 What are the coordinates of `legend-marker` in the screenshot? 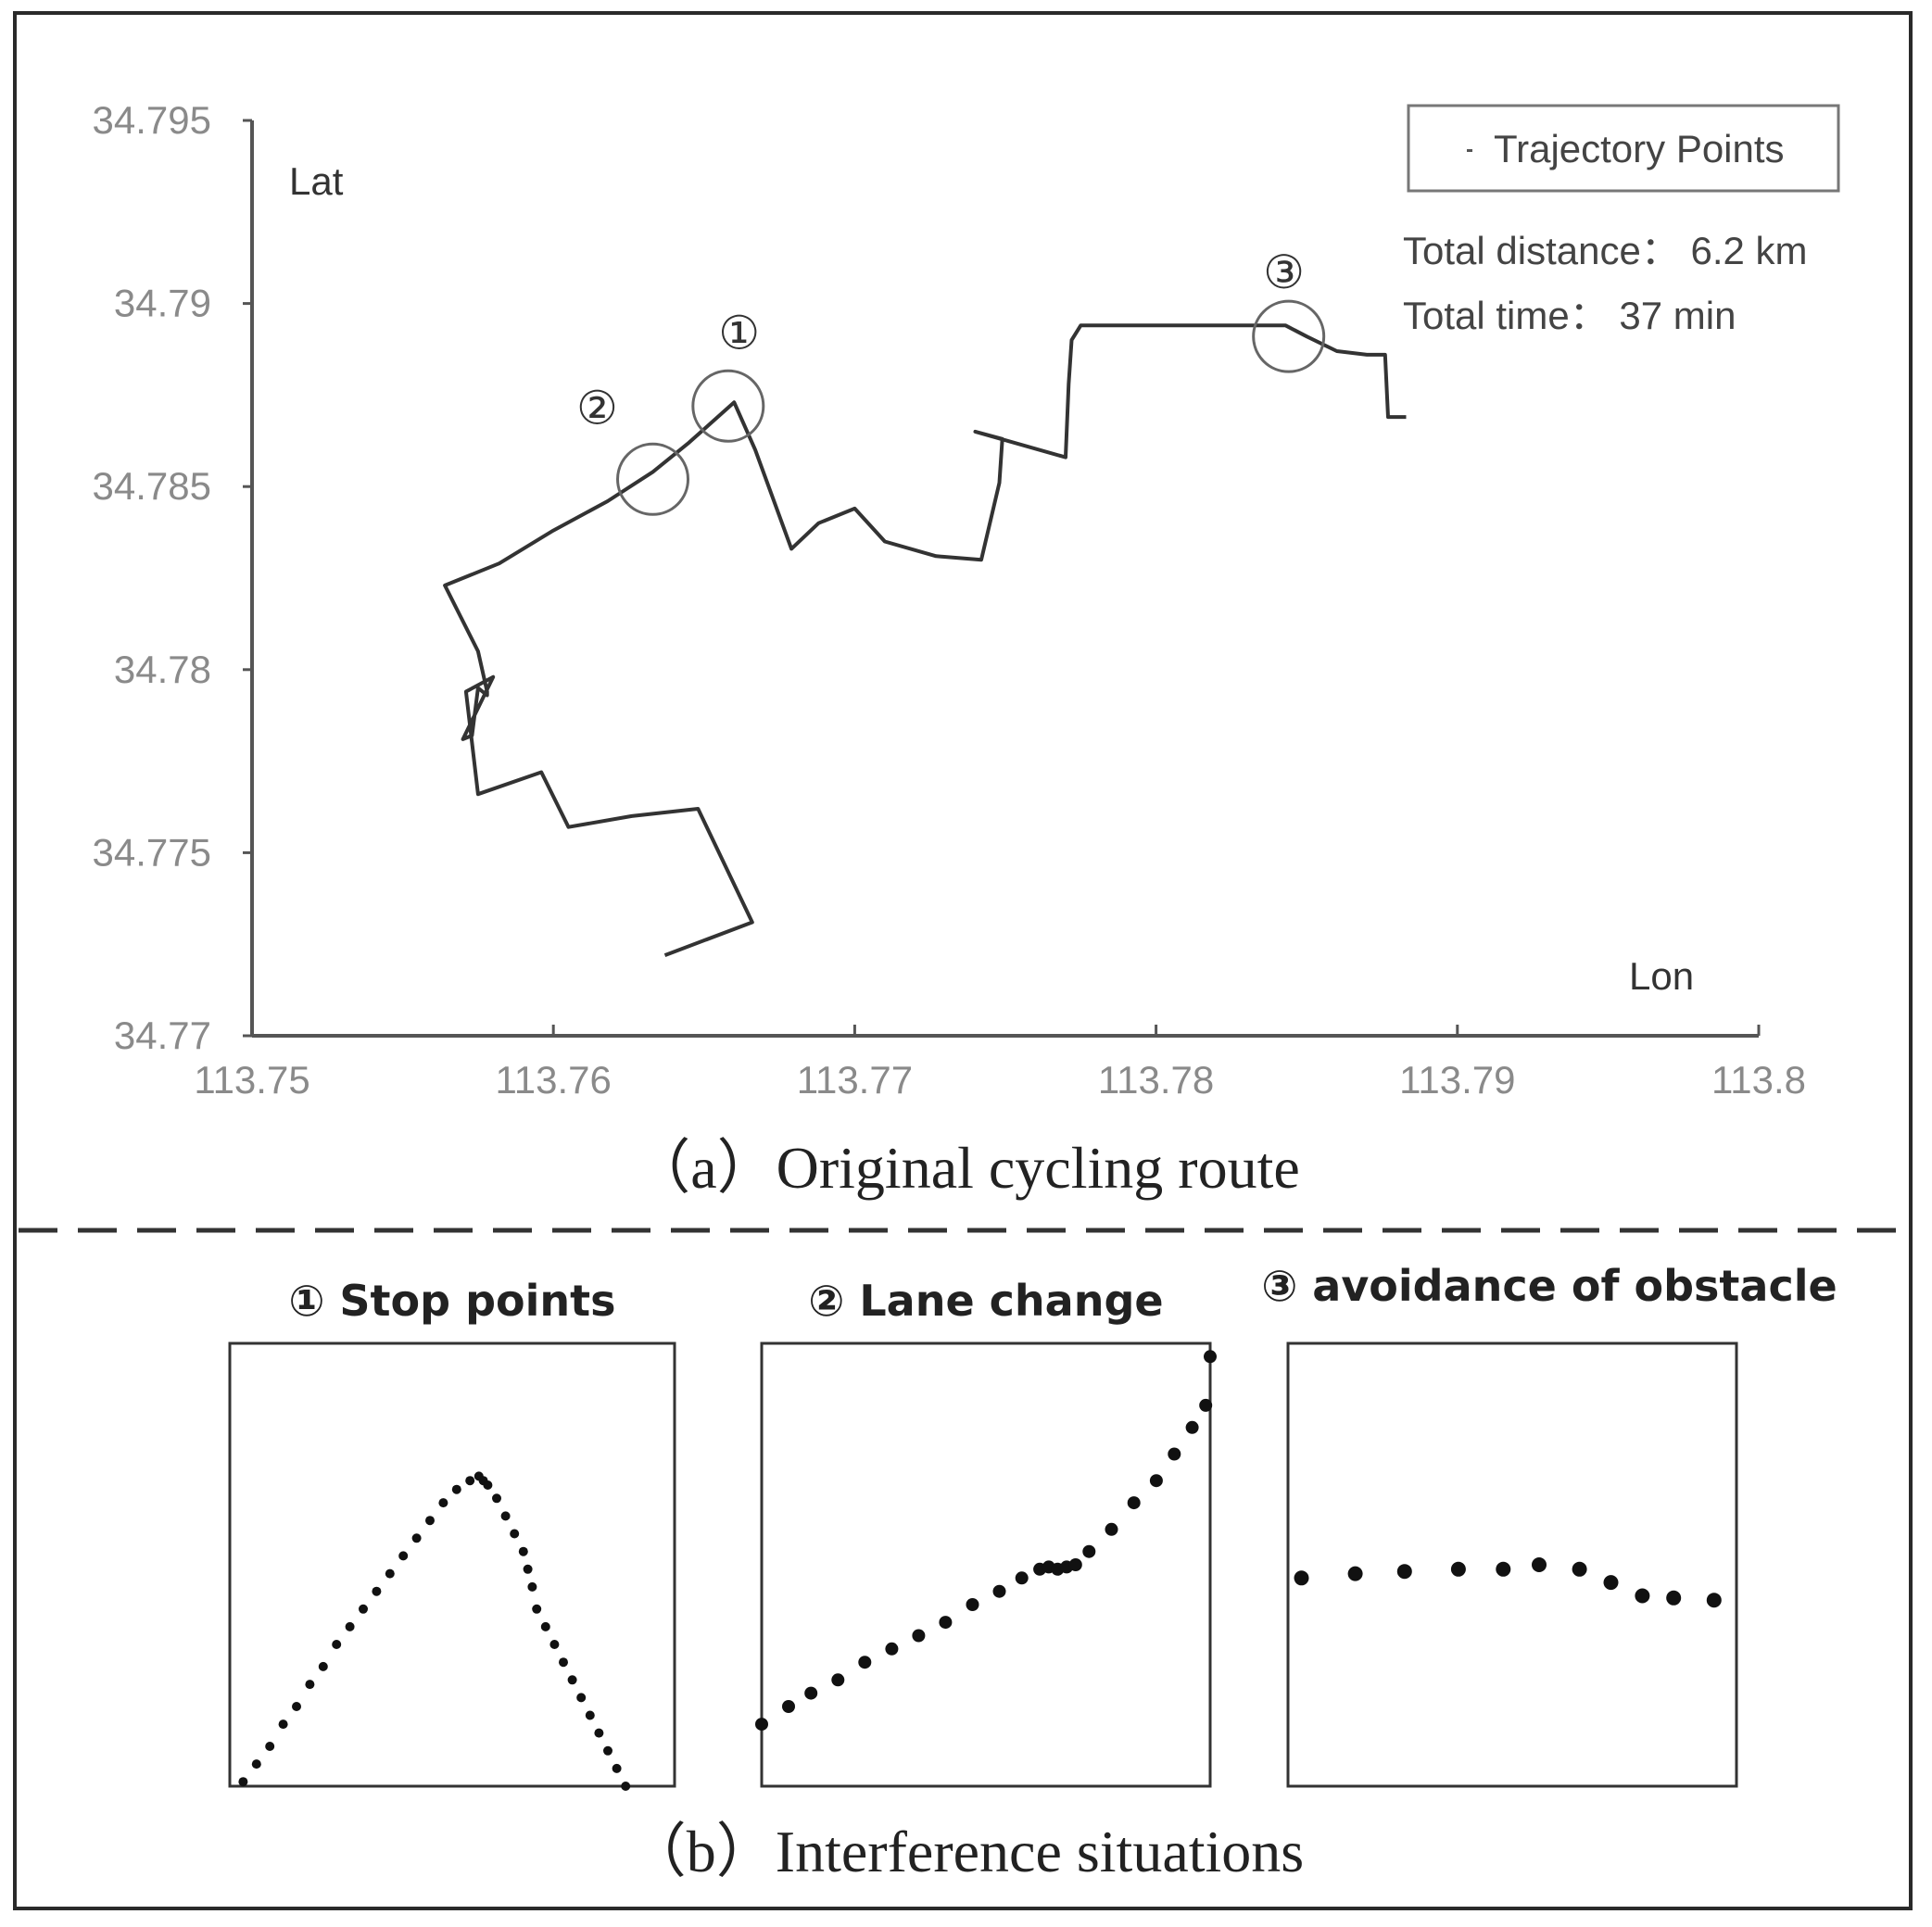 It's located at (1470, 151).